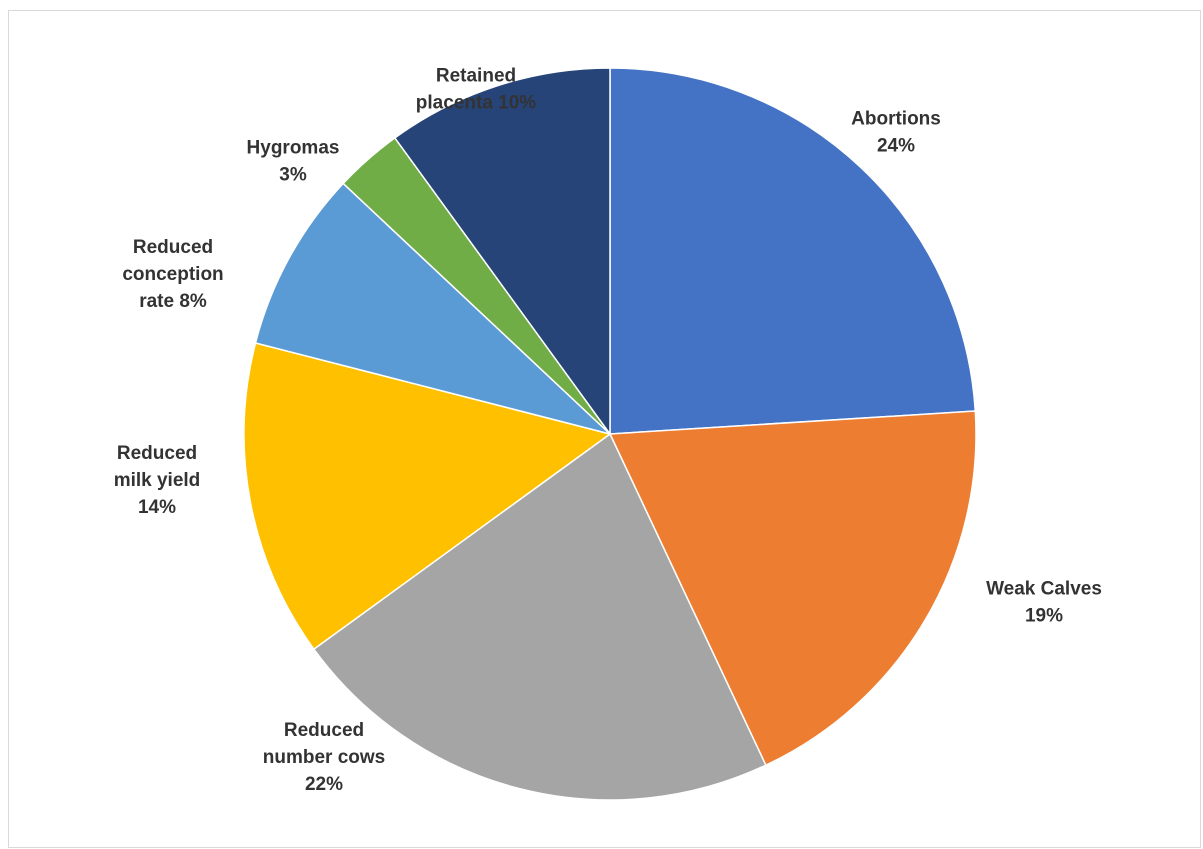 The height and width of the screenshot is (849, 1203). Describe the element at coordinates (896, 133) in the screenshot. I see `slice-label: Abortions 24%` at that location.